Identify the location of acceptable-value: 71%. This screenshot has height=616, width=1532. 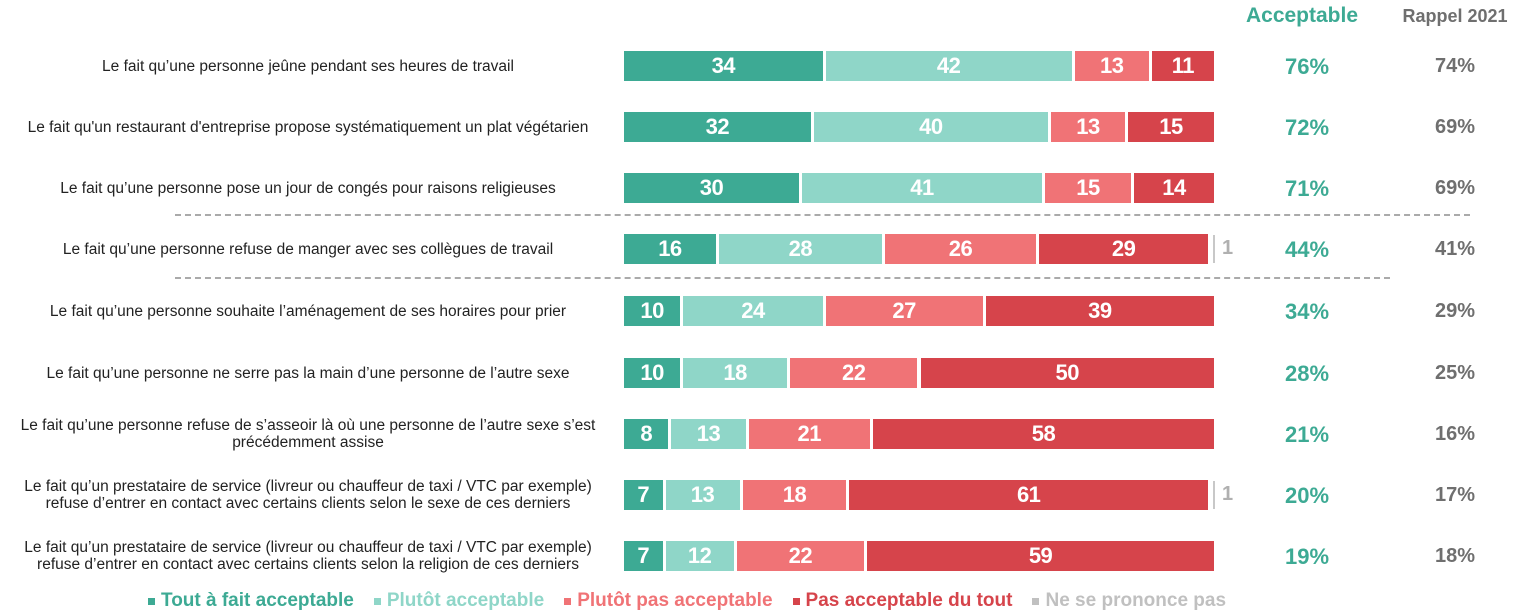
(1307, 188).